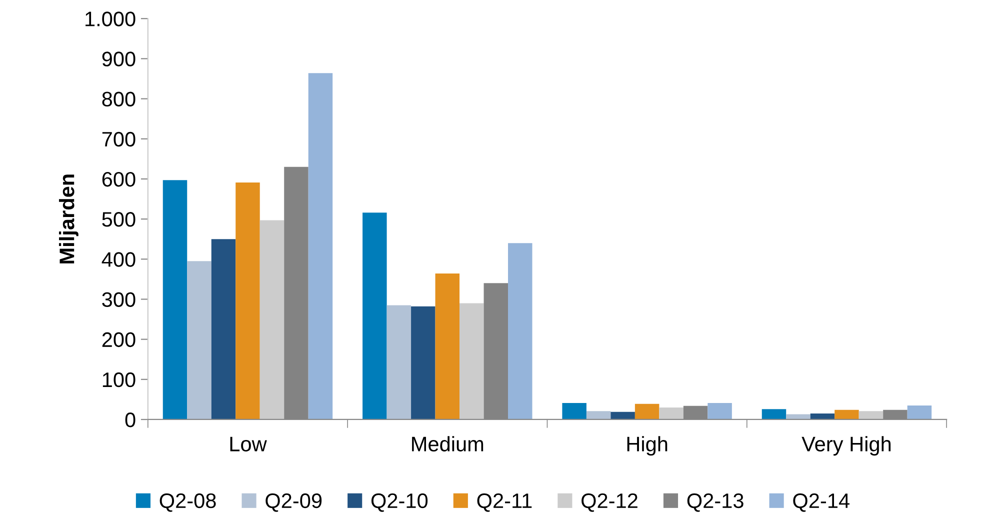  Describe the element at coordinates (119, 139) in the screenshot. I see `y-tick-label: 700` at that location.